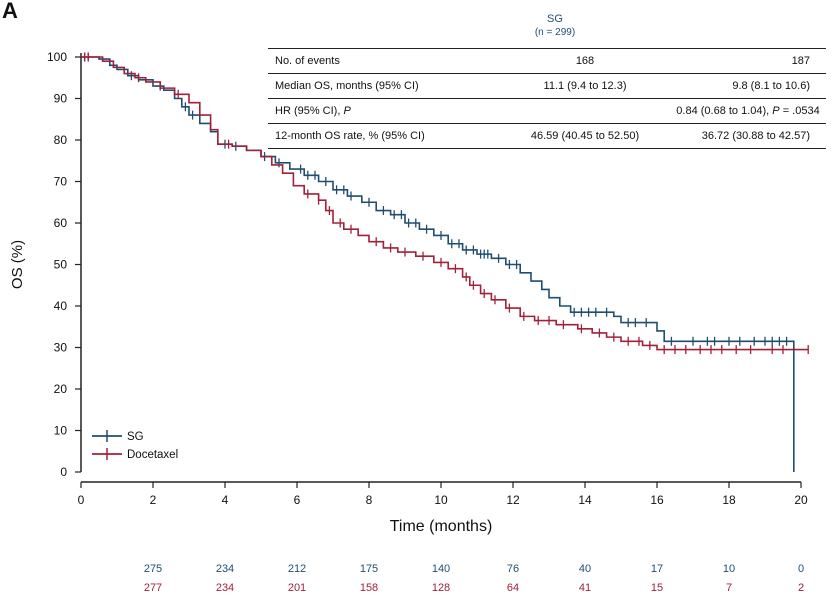 This screenshot has width=831, height=602. I want to click on y-tick-label: 30, so click(61, 348).